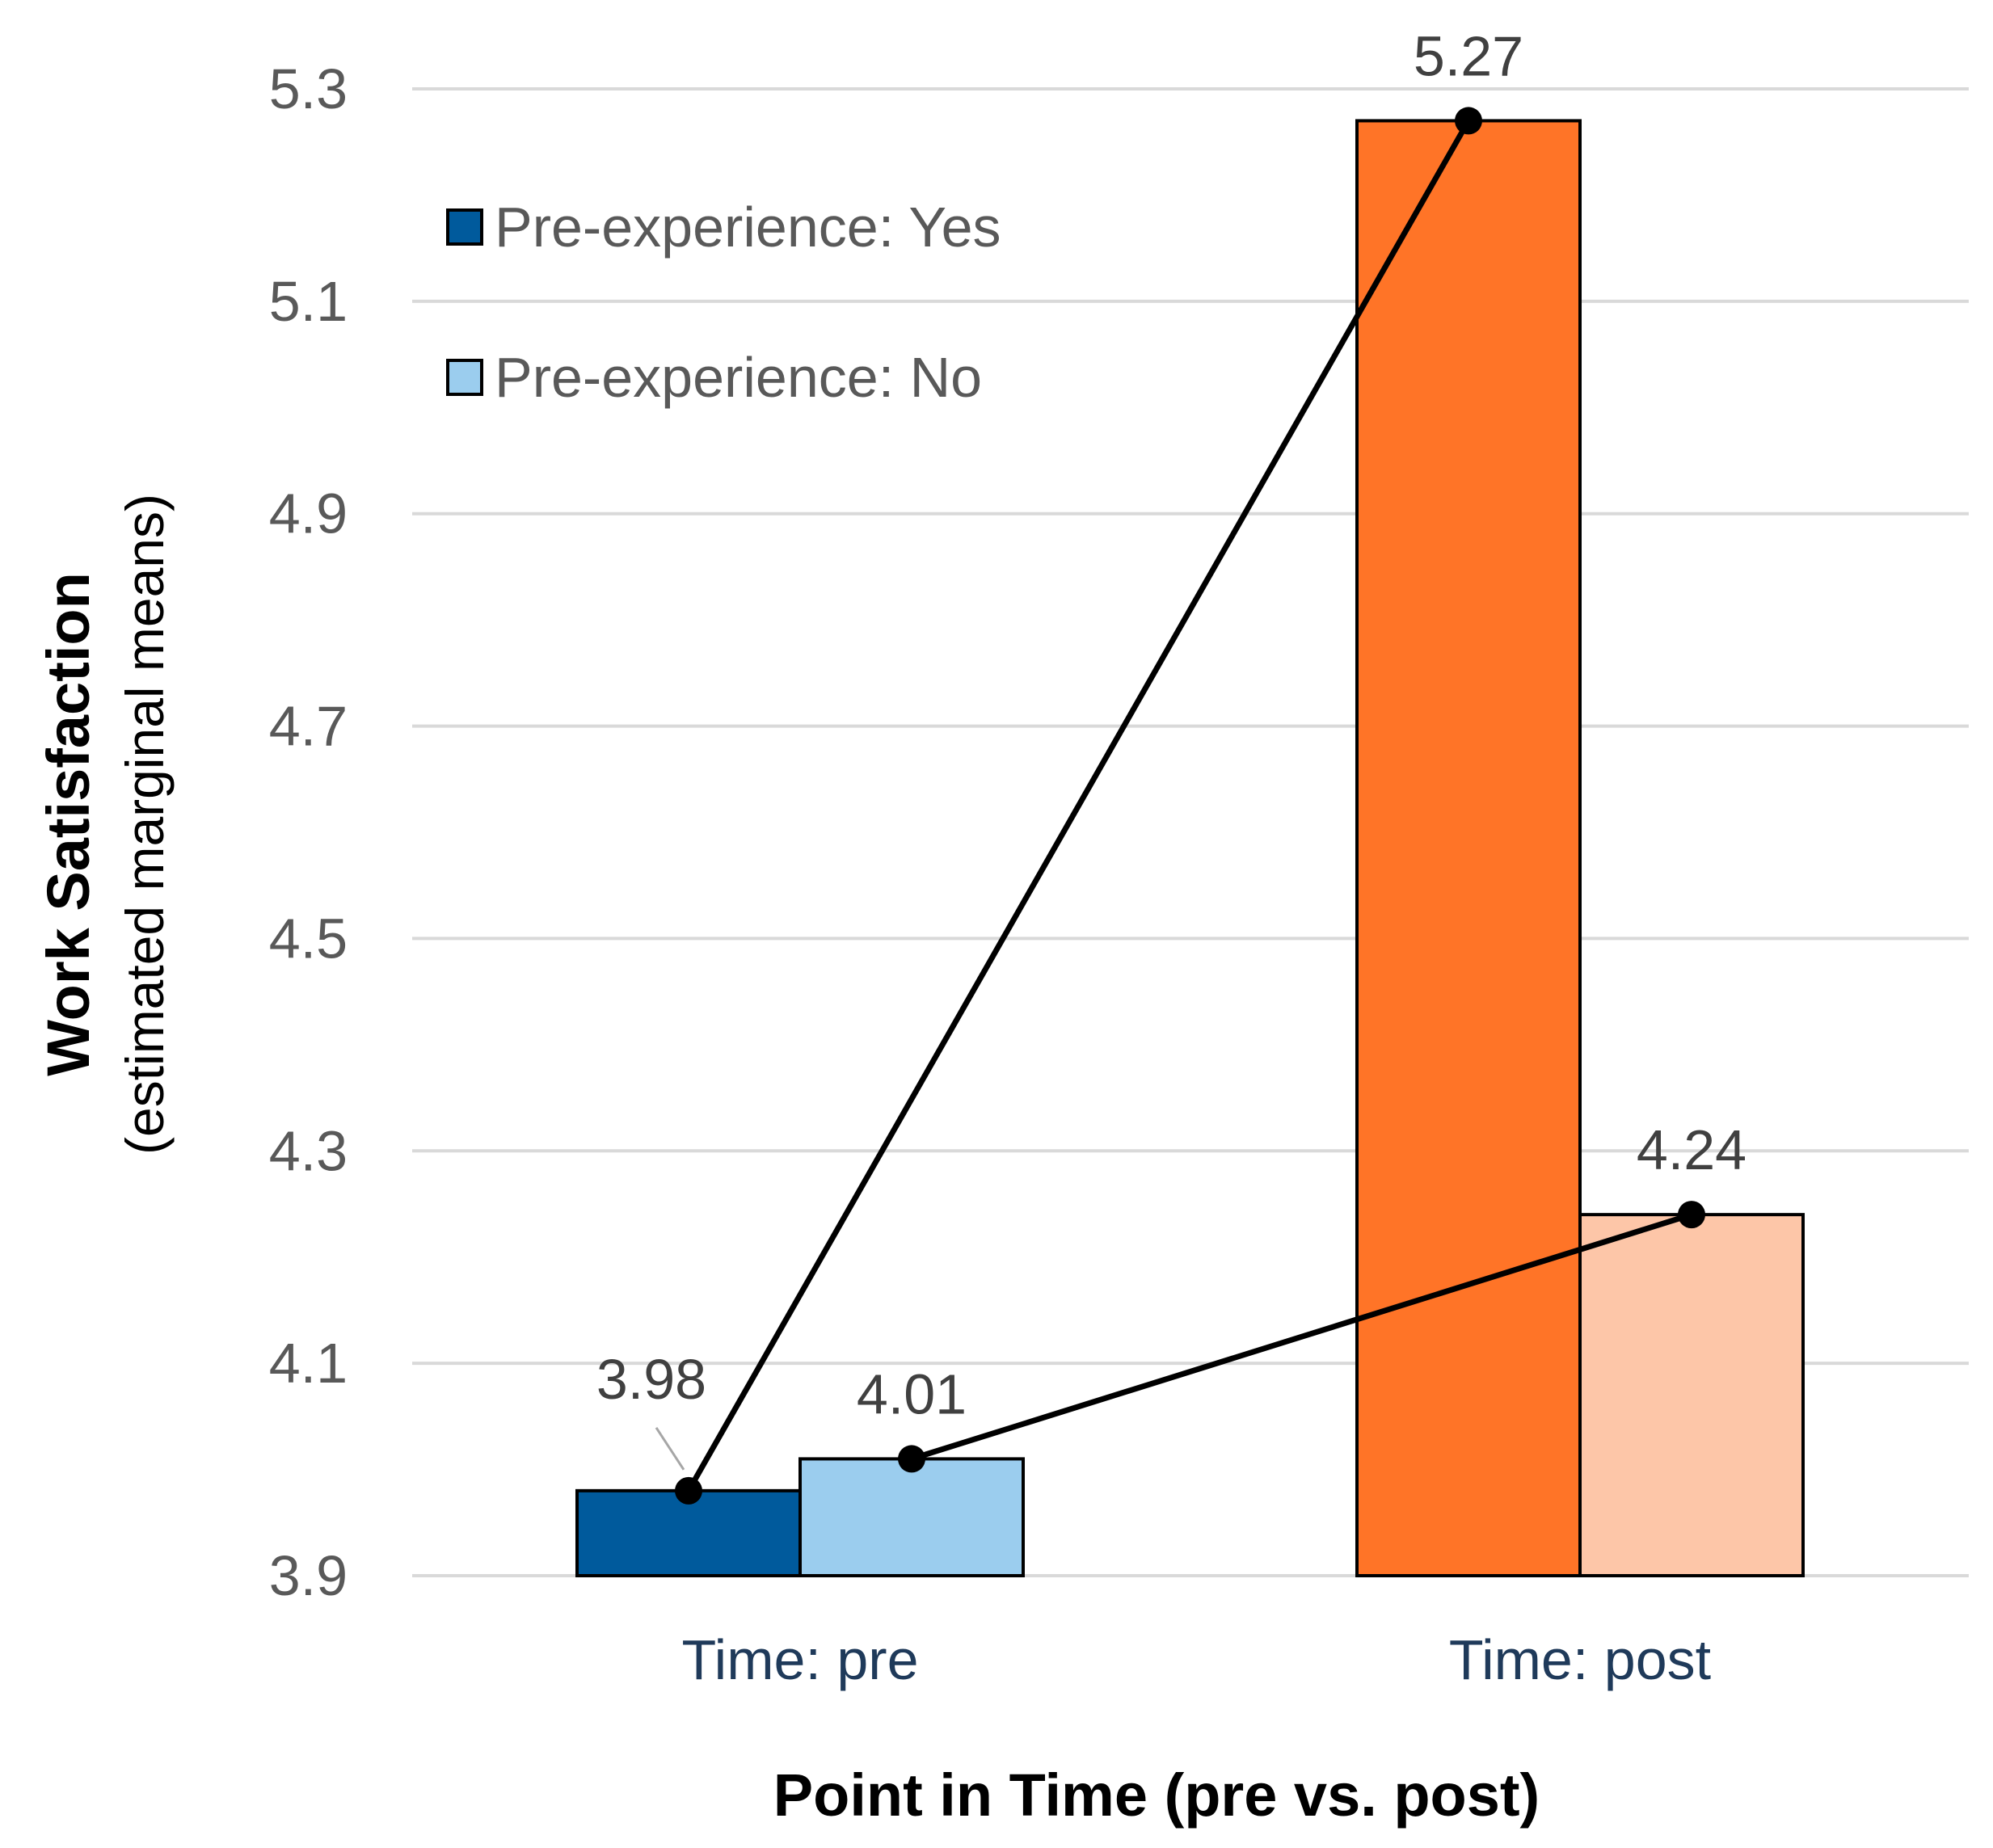 The width and height of the screenshot is (1993, 1848). I want to click on y-tick-label-3.9: 3.9, so click(309, 1575).